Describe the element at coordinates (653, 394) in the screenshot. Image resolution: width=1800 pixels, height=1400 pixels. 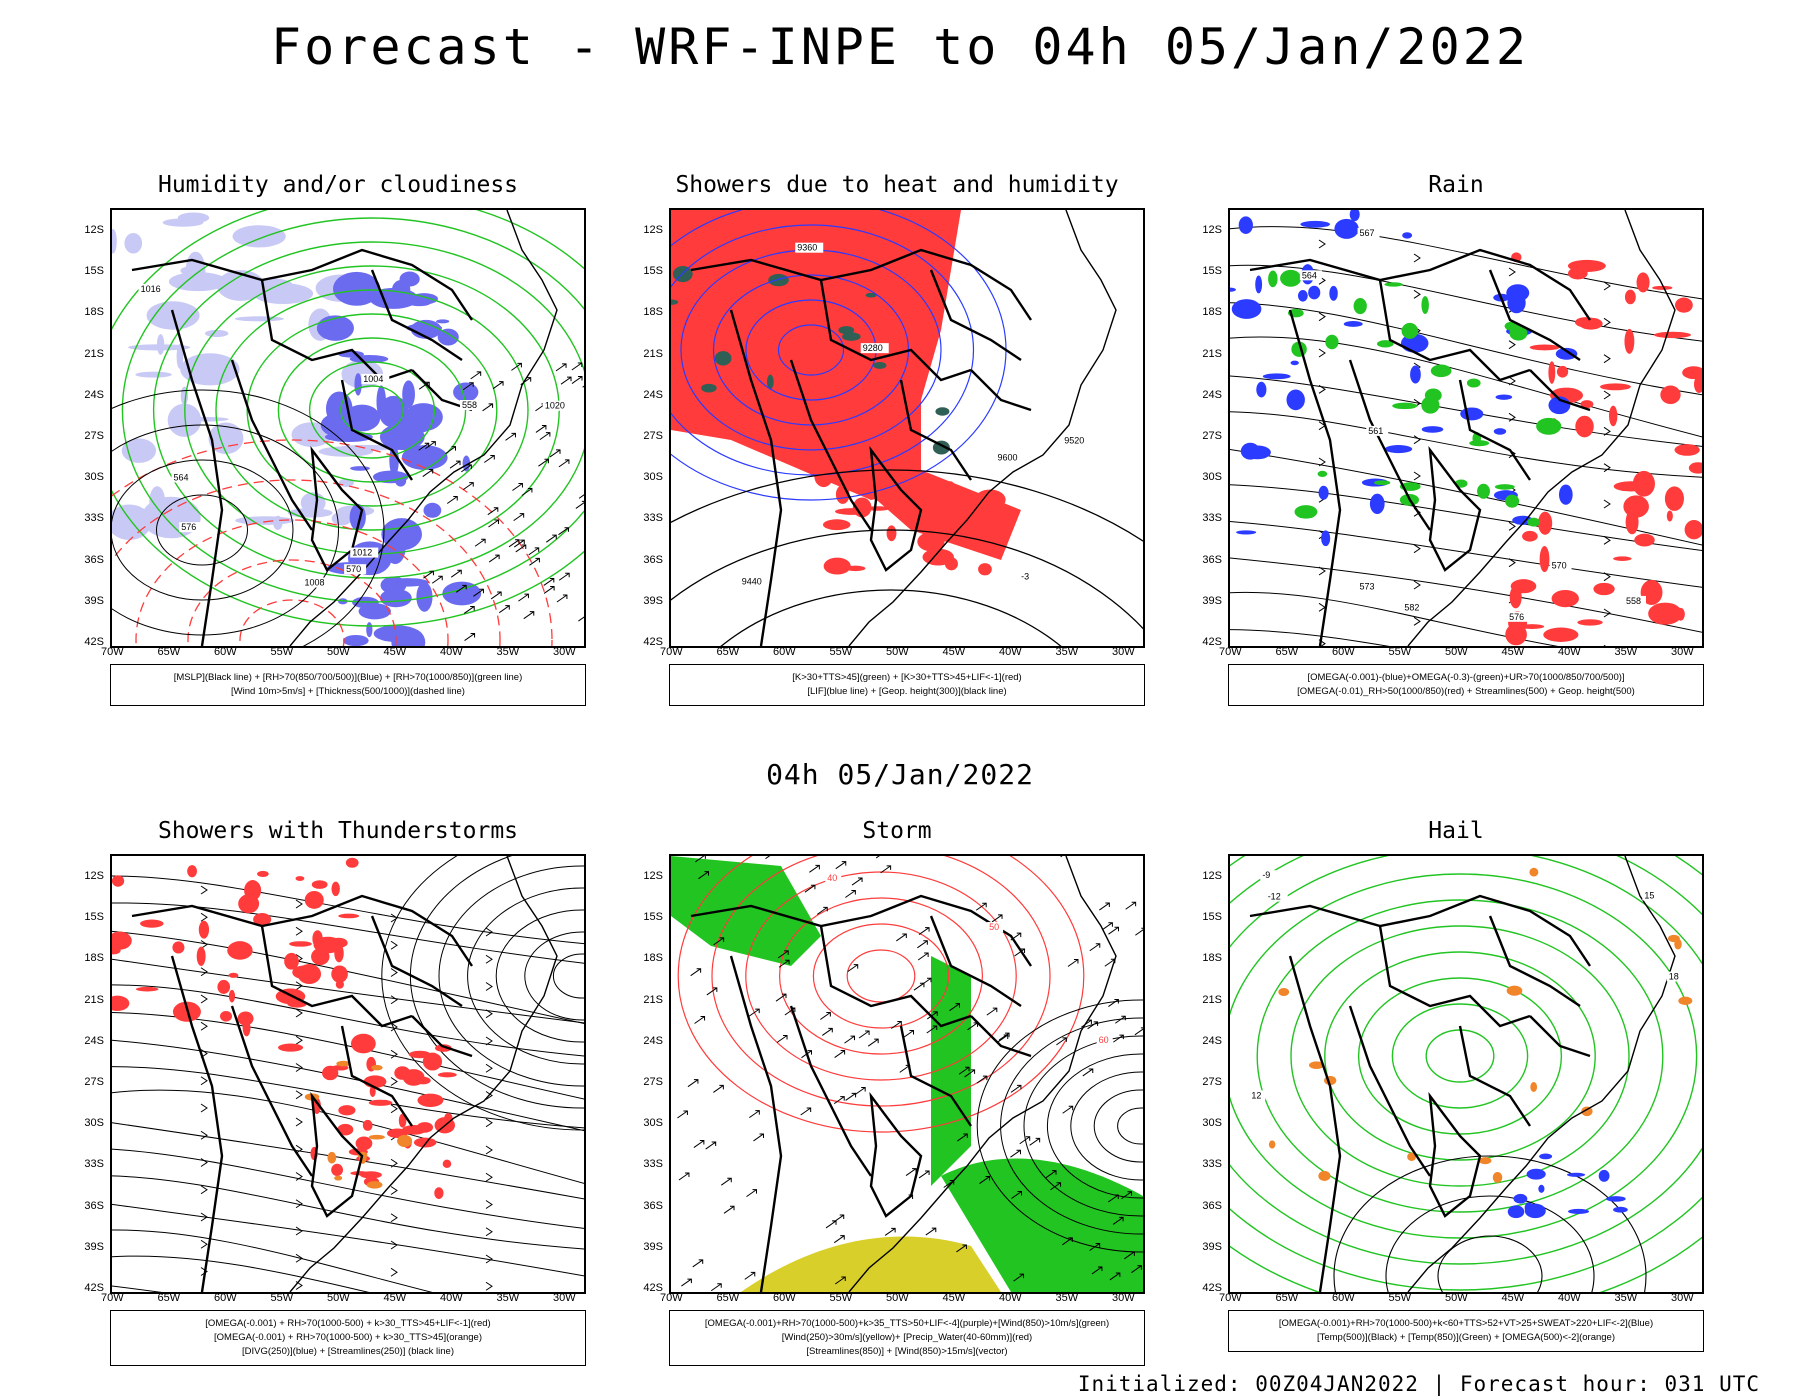
I see `lat-tick-label: 24S` at that location.